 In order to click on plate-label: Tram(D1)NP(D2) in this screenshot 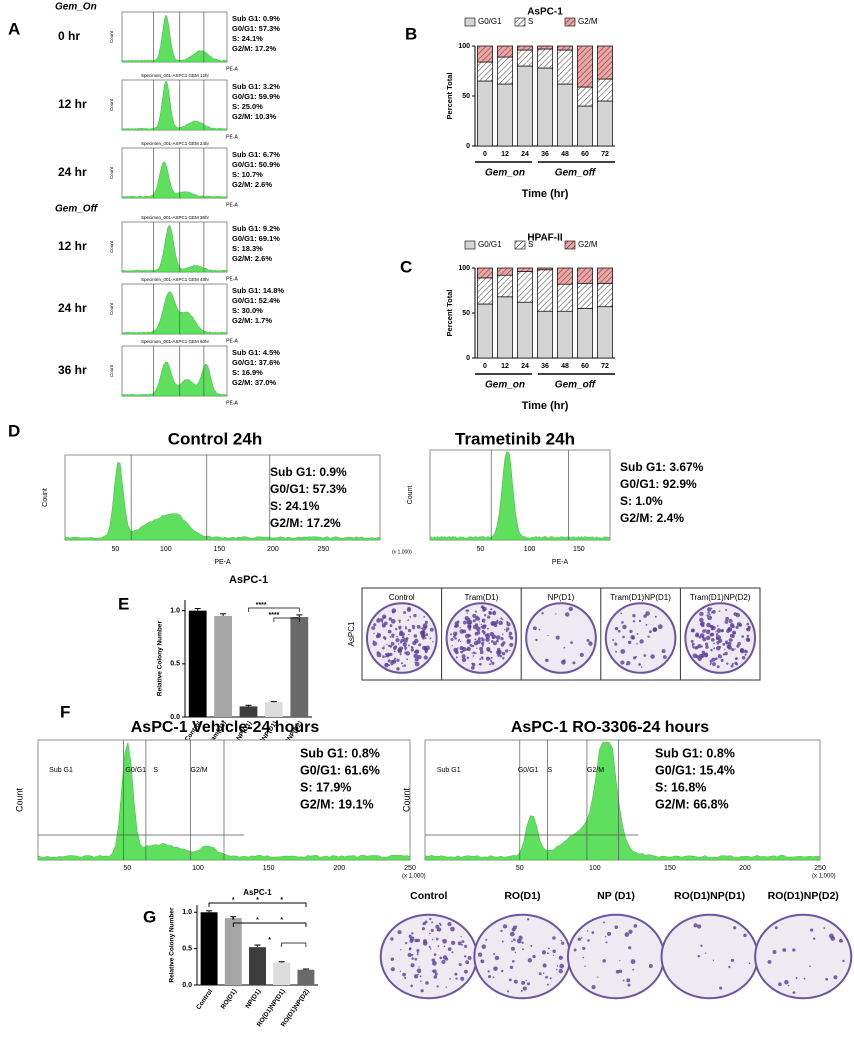, I will do `click(720, 597)`.